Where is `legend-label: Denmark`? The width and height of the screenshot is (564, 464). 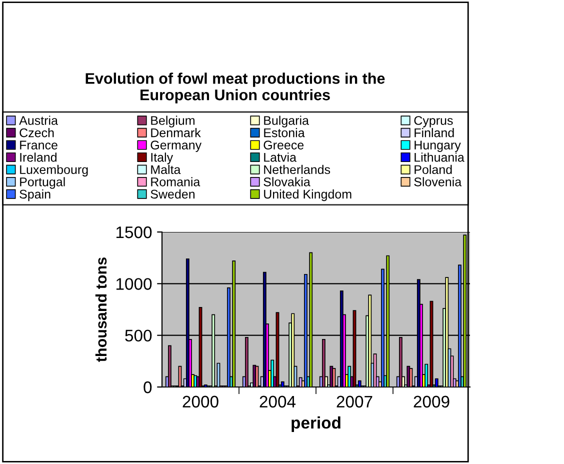 legend-label: Denmark is located at coordinates (176, 133).